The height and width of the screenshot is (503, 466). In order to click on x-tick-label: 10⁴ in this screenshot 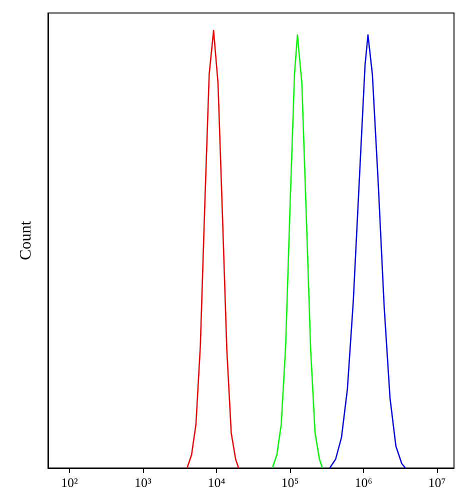, I will do `click(217, 482)`.